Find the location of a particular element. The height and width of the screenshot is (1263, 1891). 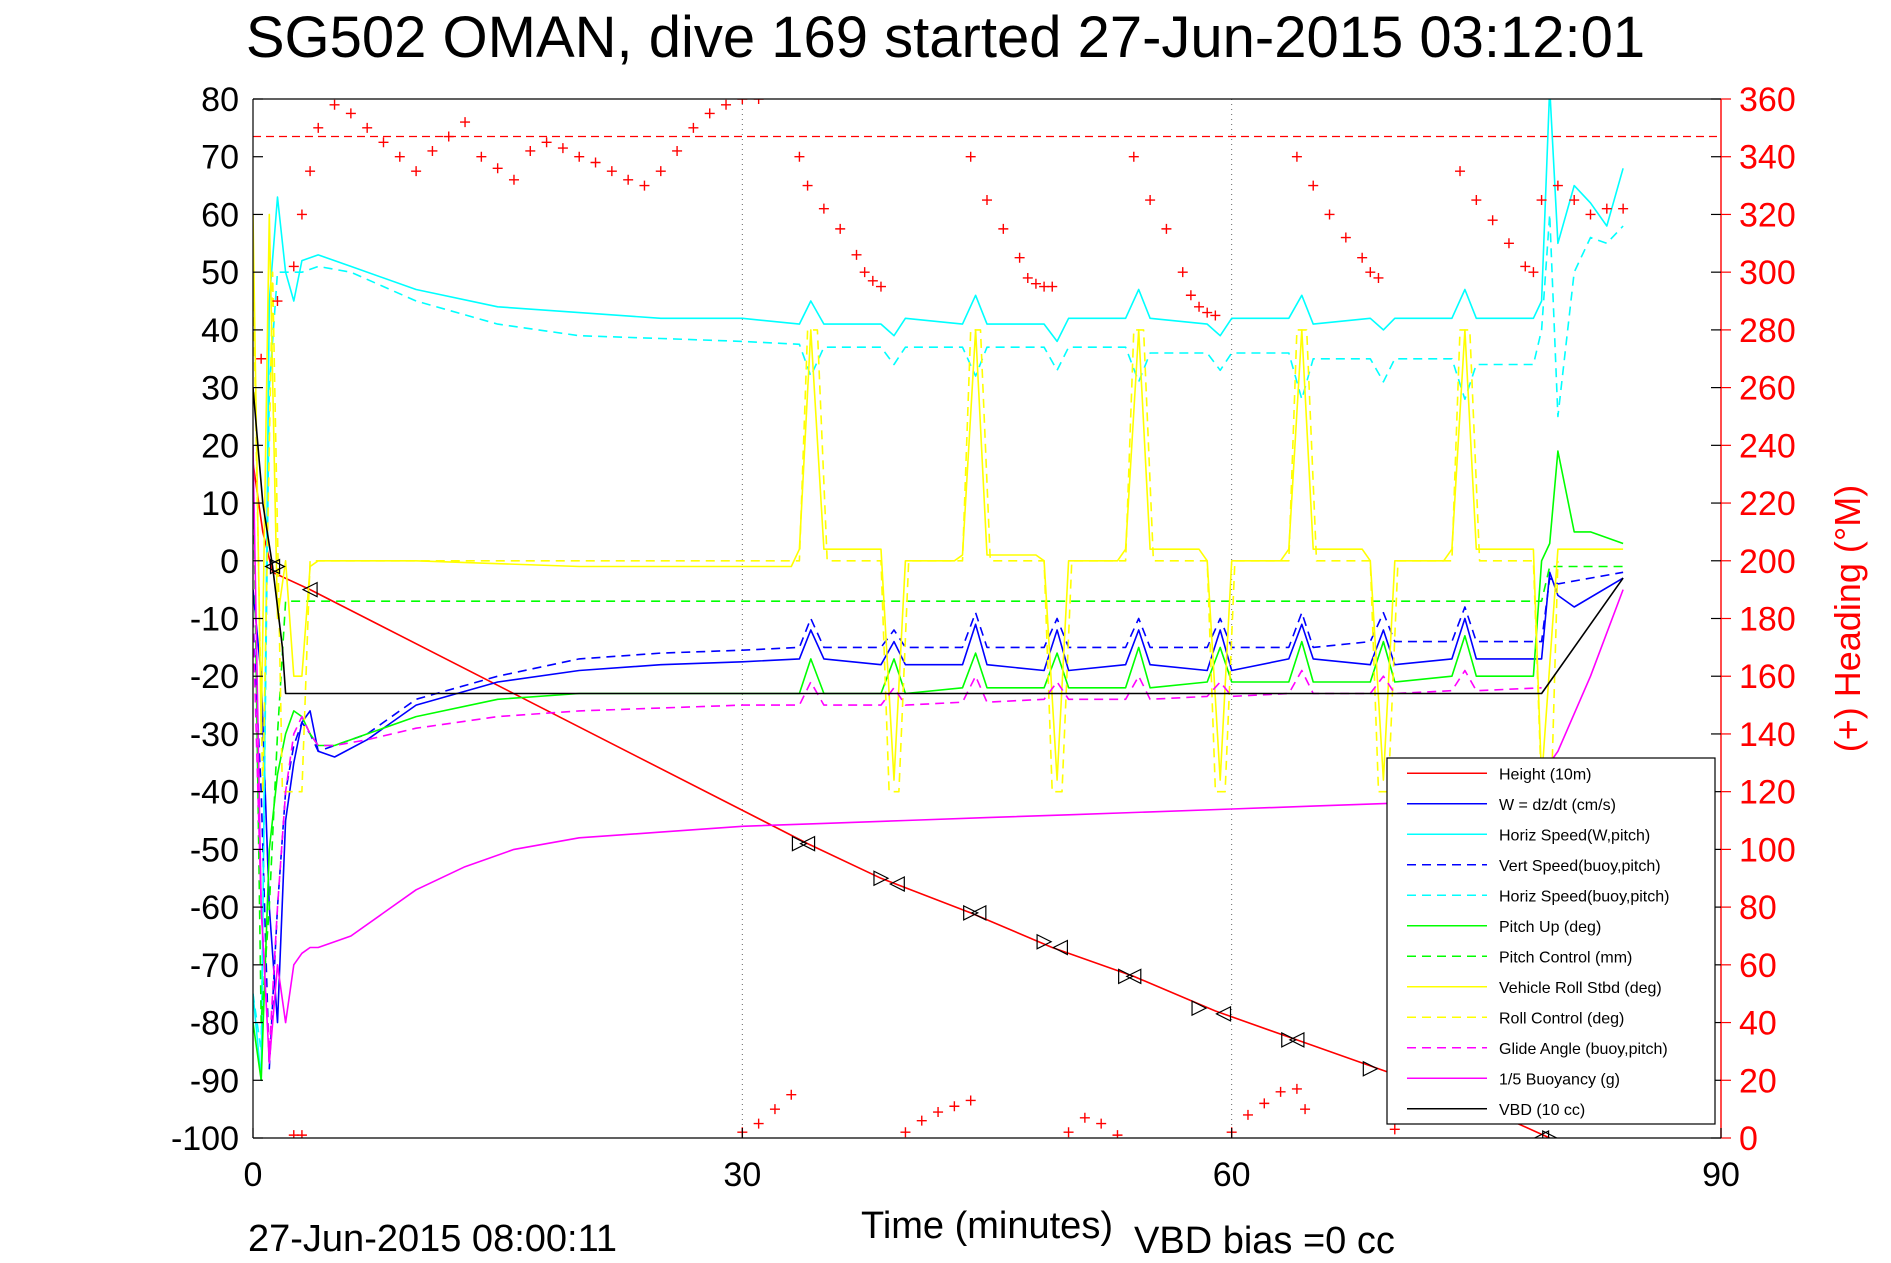

y2-tick-label: 320 is located at coordinates (1767, 215).